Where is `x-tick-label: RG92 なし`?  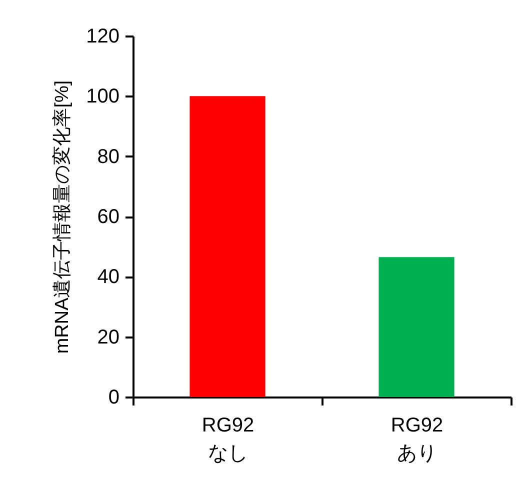 x-tick-label: RG92 なし is located at coordinates (228, 439).